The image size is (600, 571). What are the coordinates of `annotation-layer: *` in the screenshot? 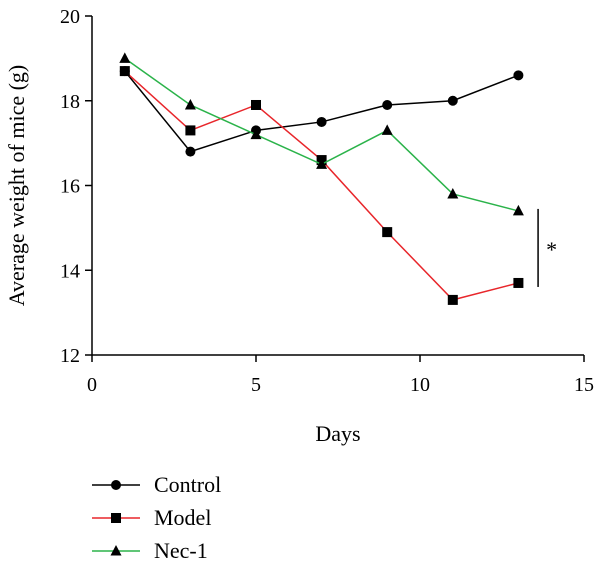 It's located at (547, 247).